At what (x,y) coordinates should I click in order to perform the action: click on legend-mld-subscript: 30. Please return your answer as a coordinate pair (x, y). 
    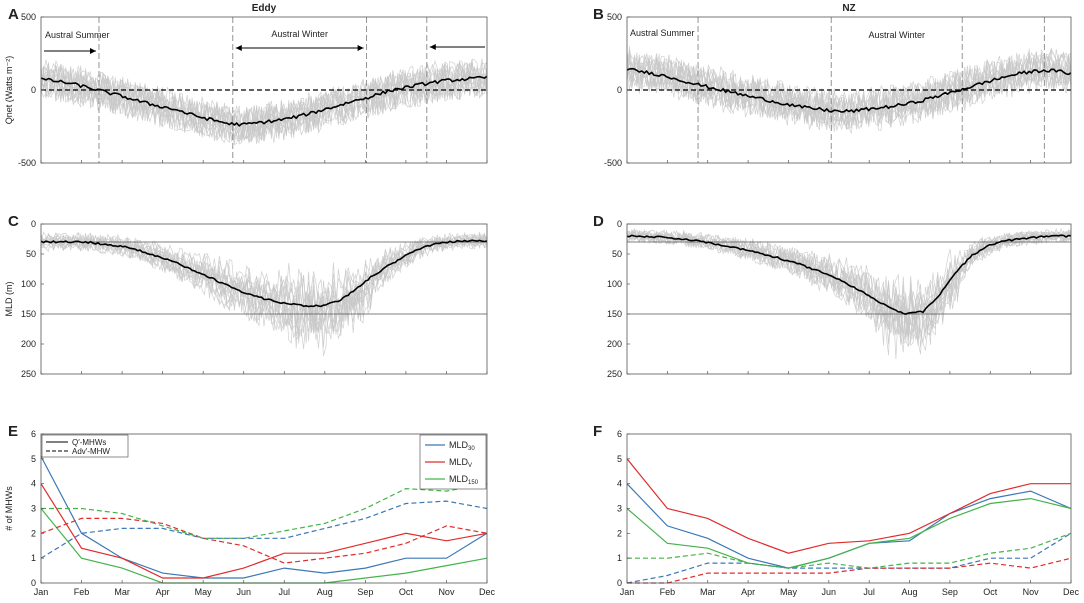
    Looking at the image, I should click on (471, 449).